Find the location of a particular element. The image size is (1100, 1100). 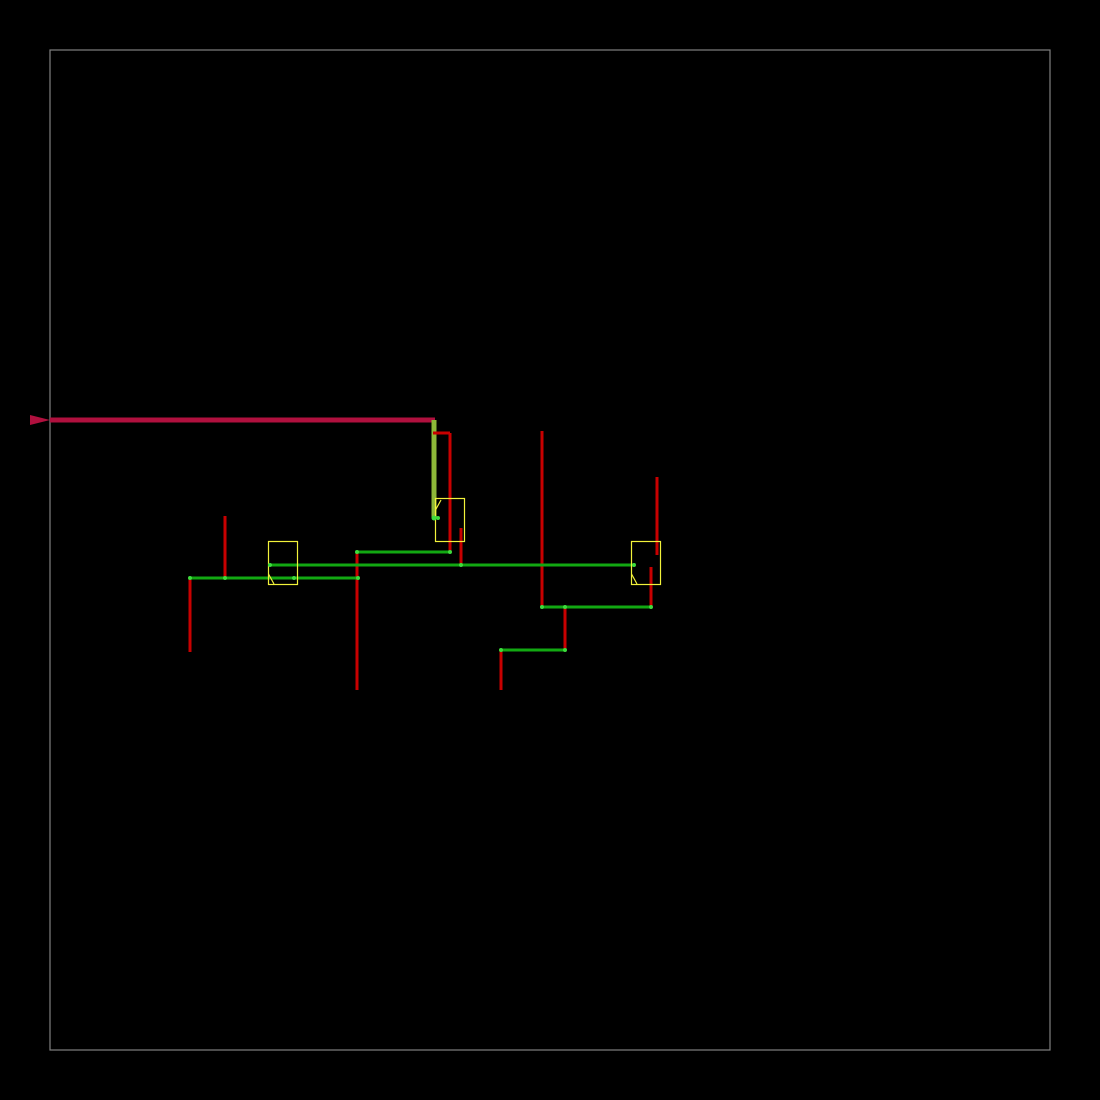

cells is located at coordinates (464, 541).